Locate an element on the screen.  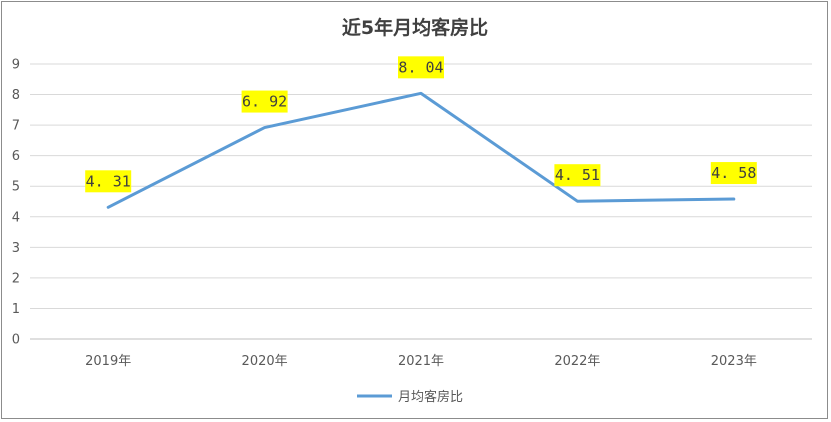
x-tick-label: 2021年 is located at coordinates (421, 361).